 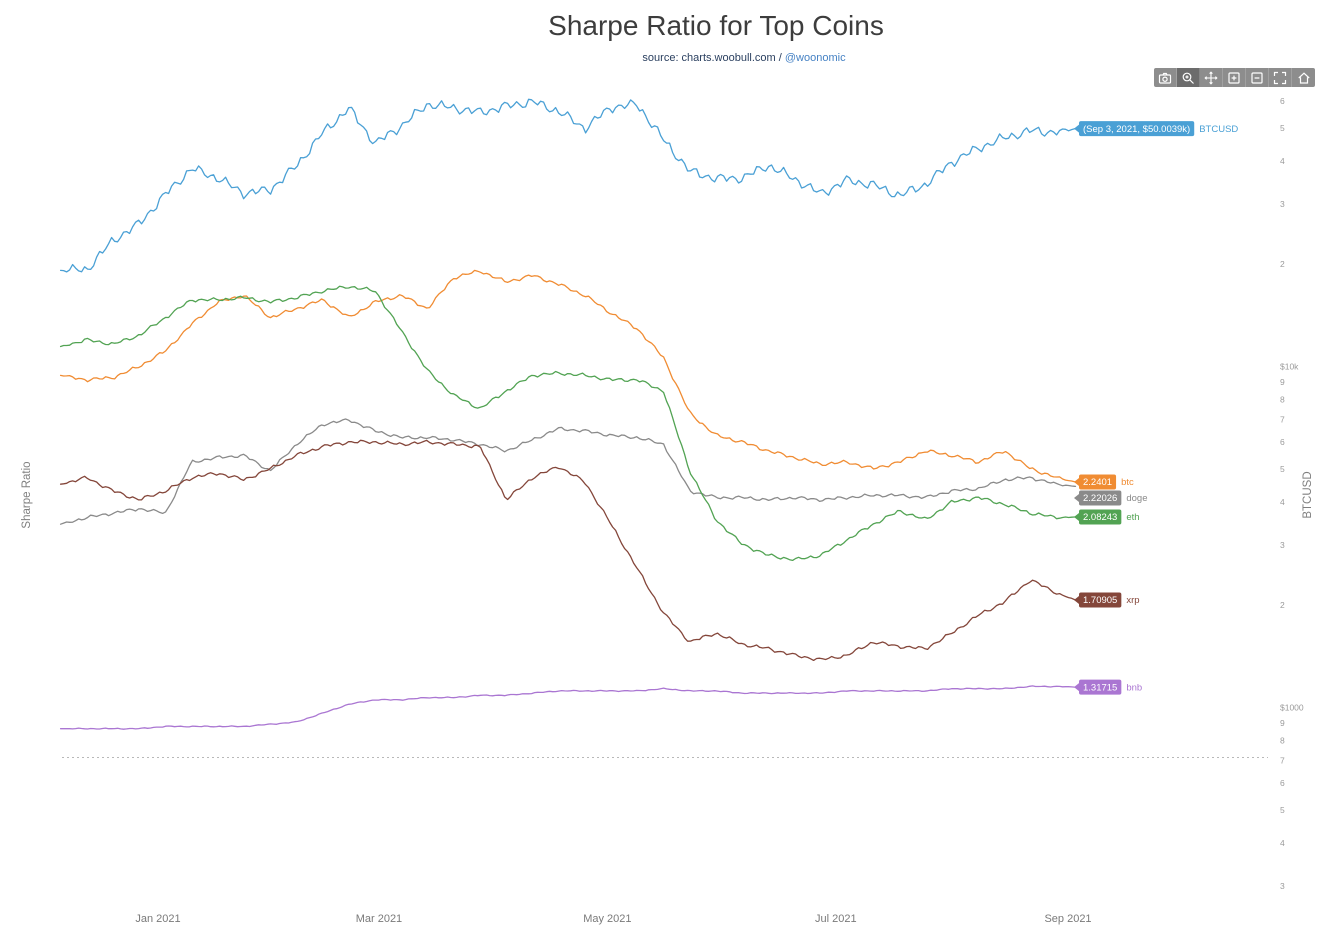 I want to click on x-axis-tick: May 2021, so click(x=607, y=919).